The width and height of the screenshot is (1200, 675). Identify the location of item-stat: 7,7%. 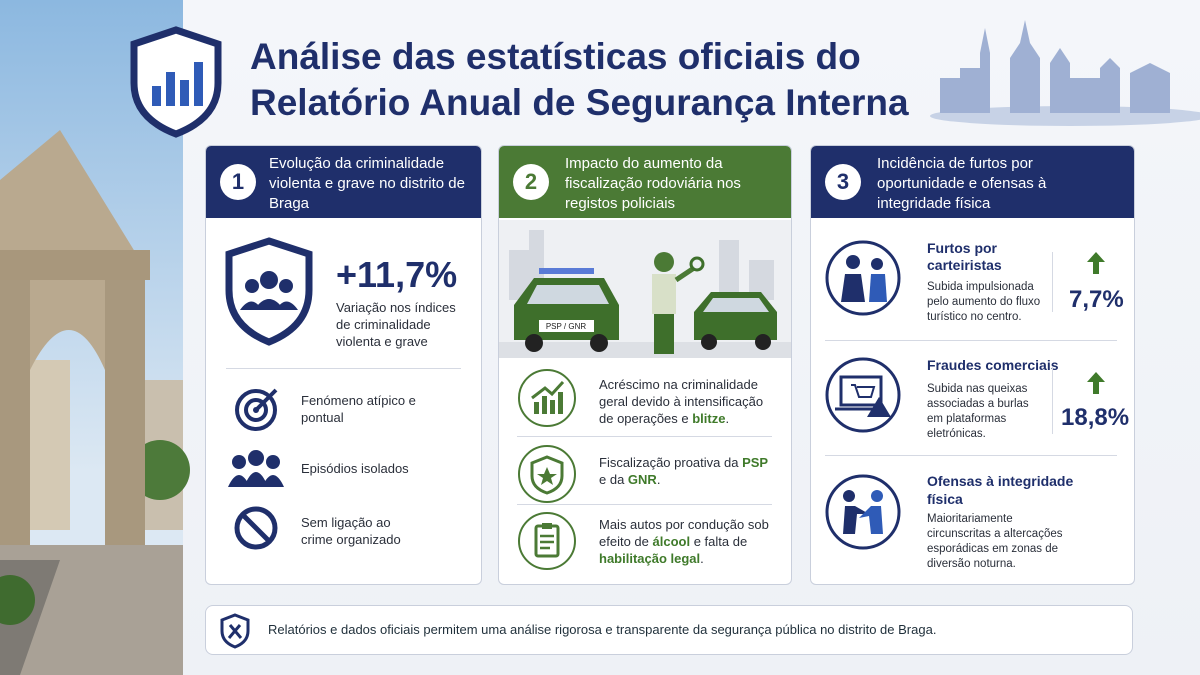
(1096, 299).